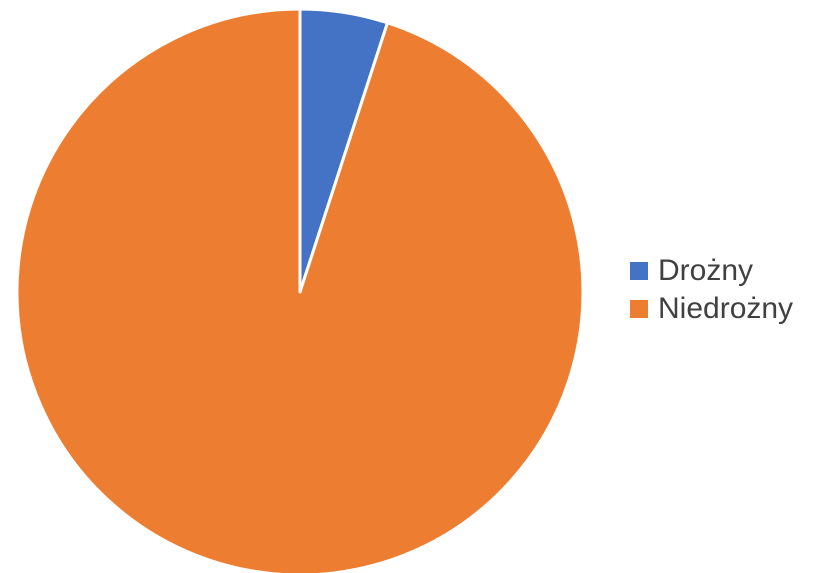  I want to click on legend-item-niedrozny: Niedrożny, so click(711, 309).